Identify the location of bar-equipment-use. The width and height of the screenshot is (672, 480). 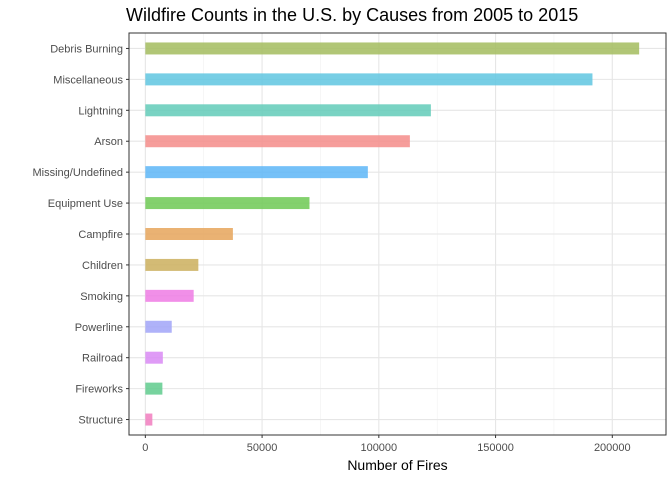
(227, 203).